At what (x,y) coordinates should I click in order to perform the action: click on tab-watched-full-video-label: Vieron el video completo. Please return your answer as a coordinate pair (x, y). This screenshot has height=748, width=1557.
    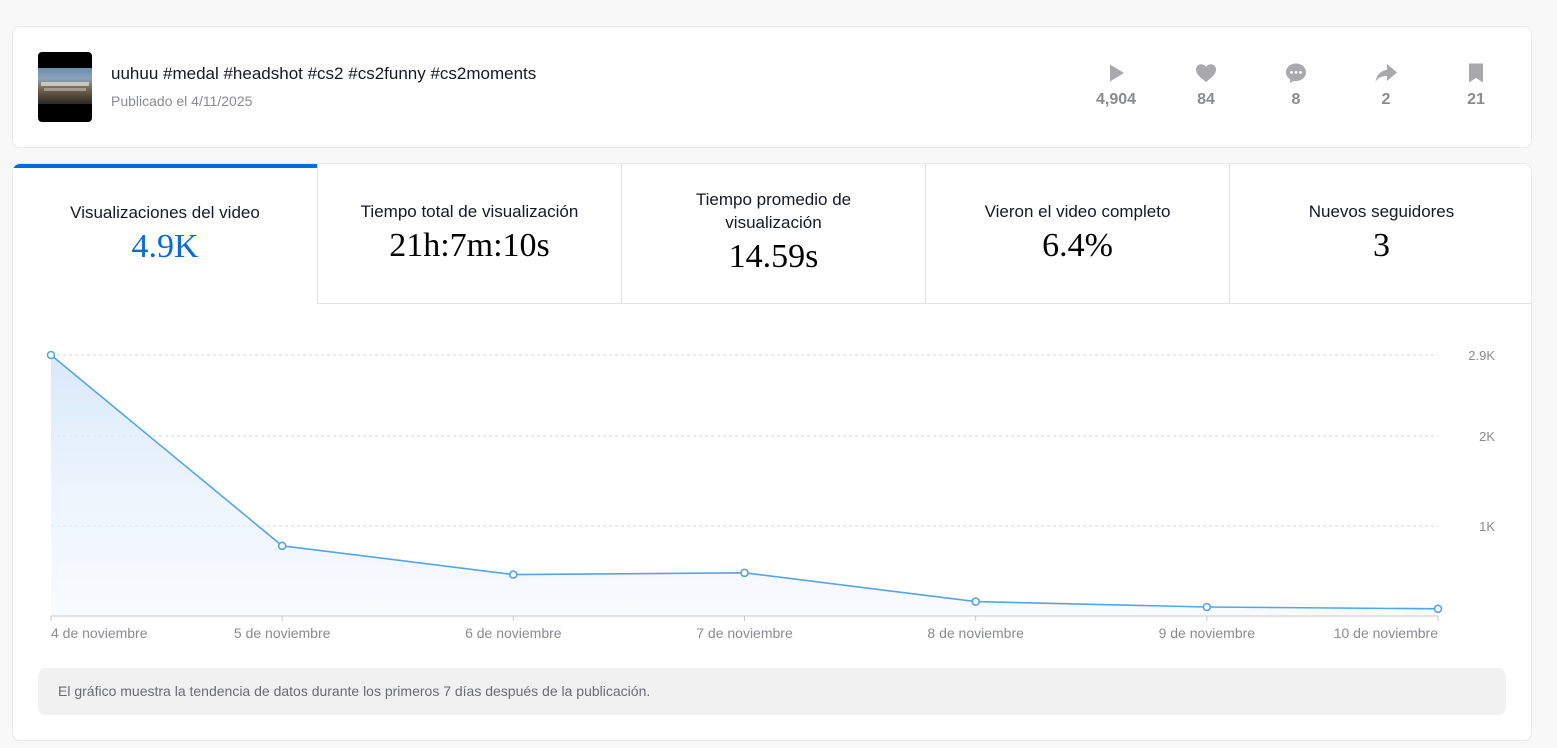
    Looking at the image, I should click on (1077, 211).